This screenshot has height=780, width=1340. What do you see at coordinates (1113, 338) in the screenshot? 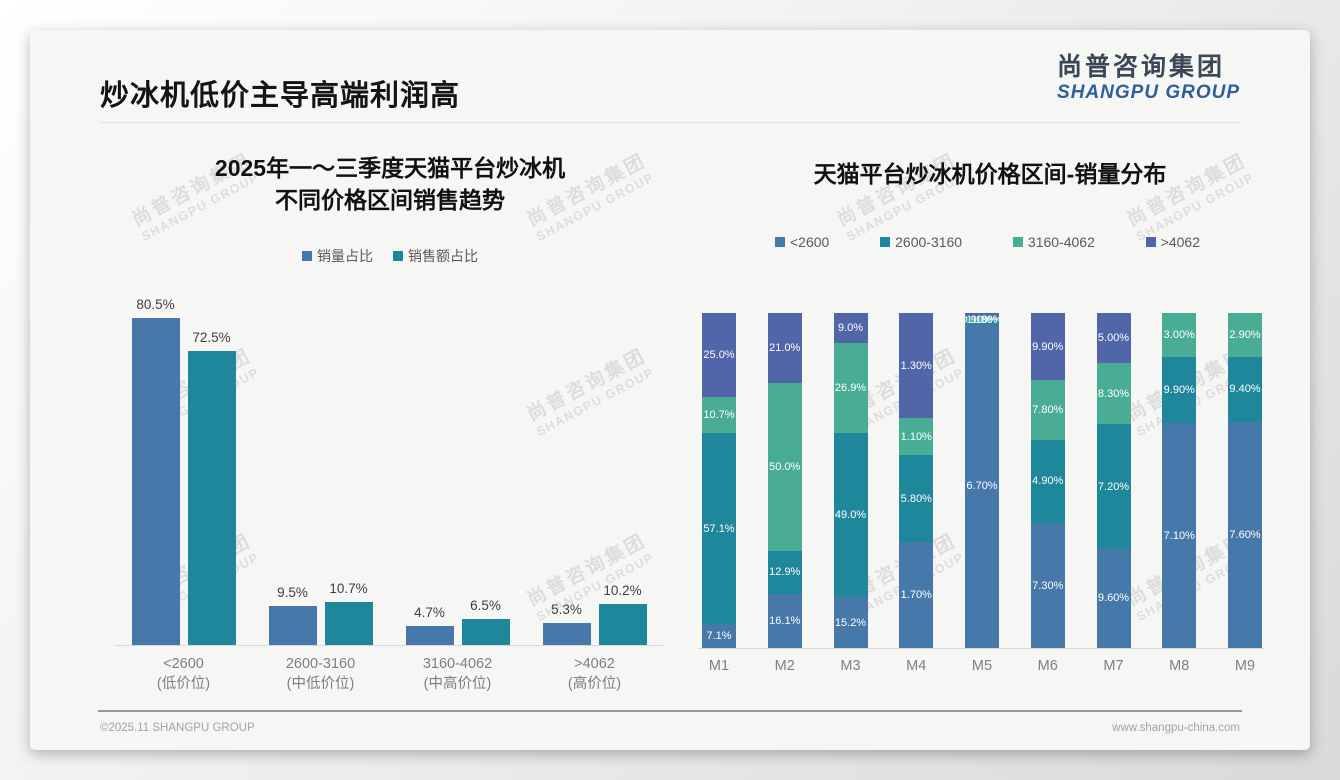
I see `stacked-segment: 5.00%` at bounding box center [1113, 338].